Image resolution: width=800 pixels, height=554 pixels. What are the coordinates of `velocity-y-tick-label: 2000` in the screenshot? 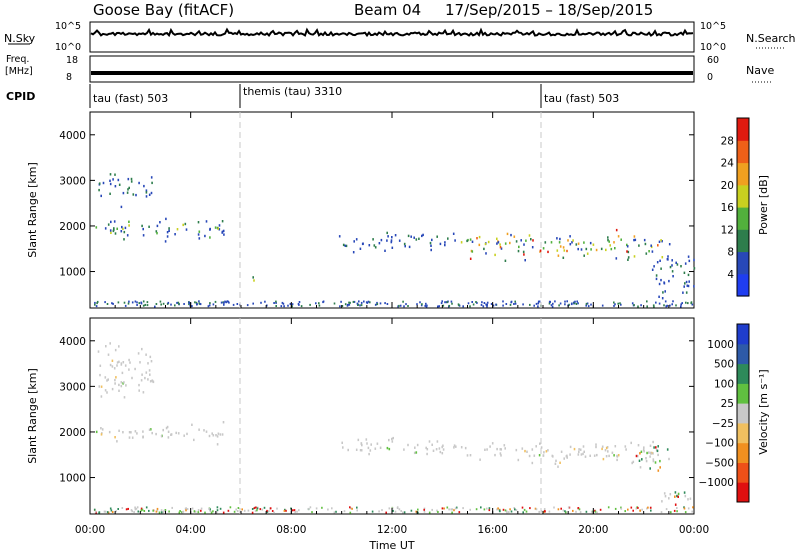 It's located at (72, 433).